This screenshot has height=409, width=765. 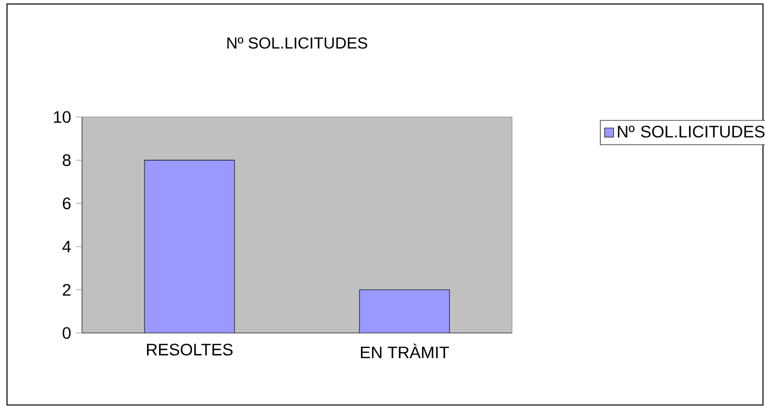 What do you see at coordinates (62, 117) in the screenshot?
I see `y-tick-label: 10` at bounding box center [62, 117].